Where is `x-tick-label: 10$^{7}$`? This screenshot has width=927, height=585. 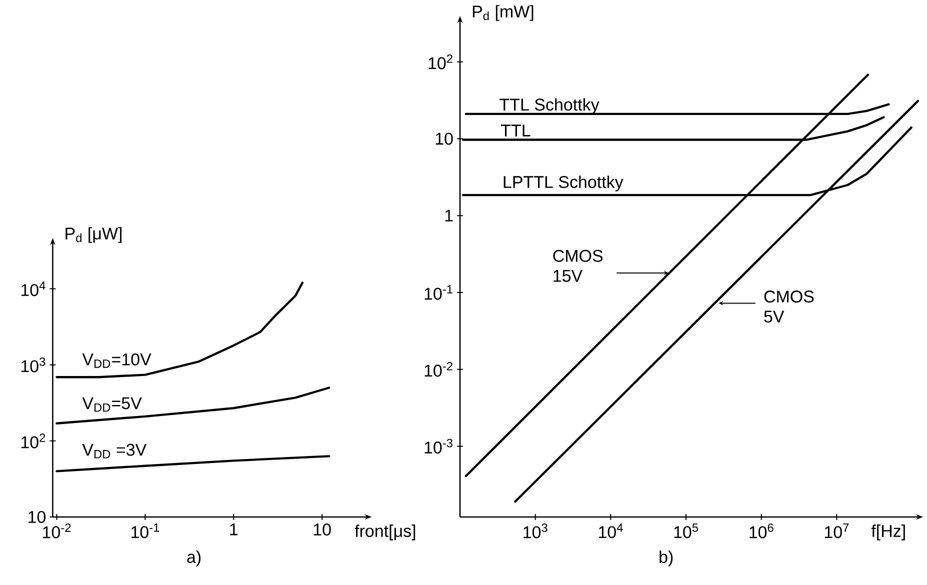
x-tick-label: 10$^{7}$ is located at coordinates (836, 531).